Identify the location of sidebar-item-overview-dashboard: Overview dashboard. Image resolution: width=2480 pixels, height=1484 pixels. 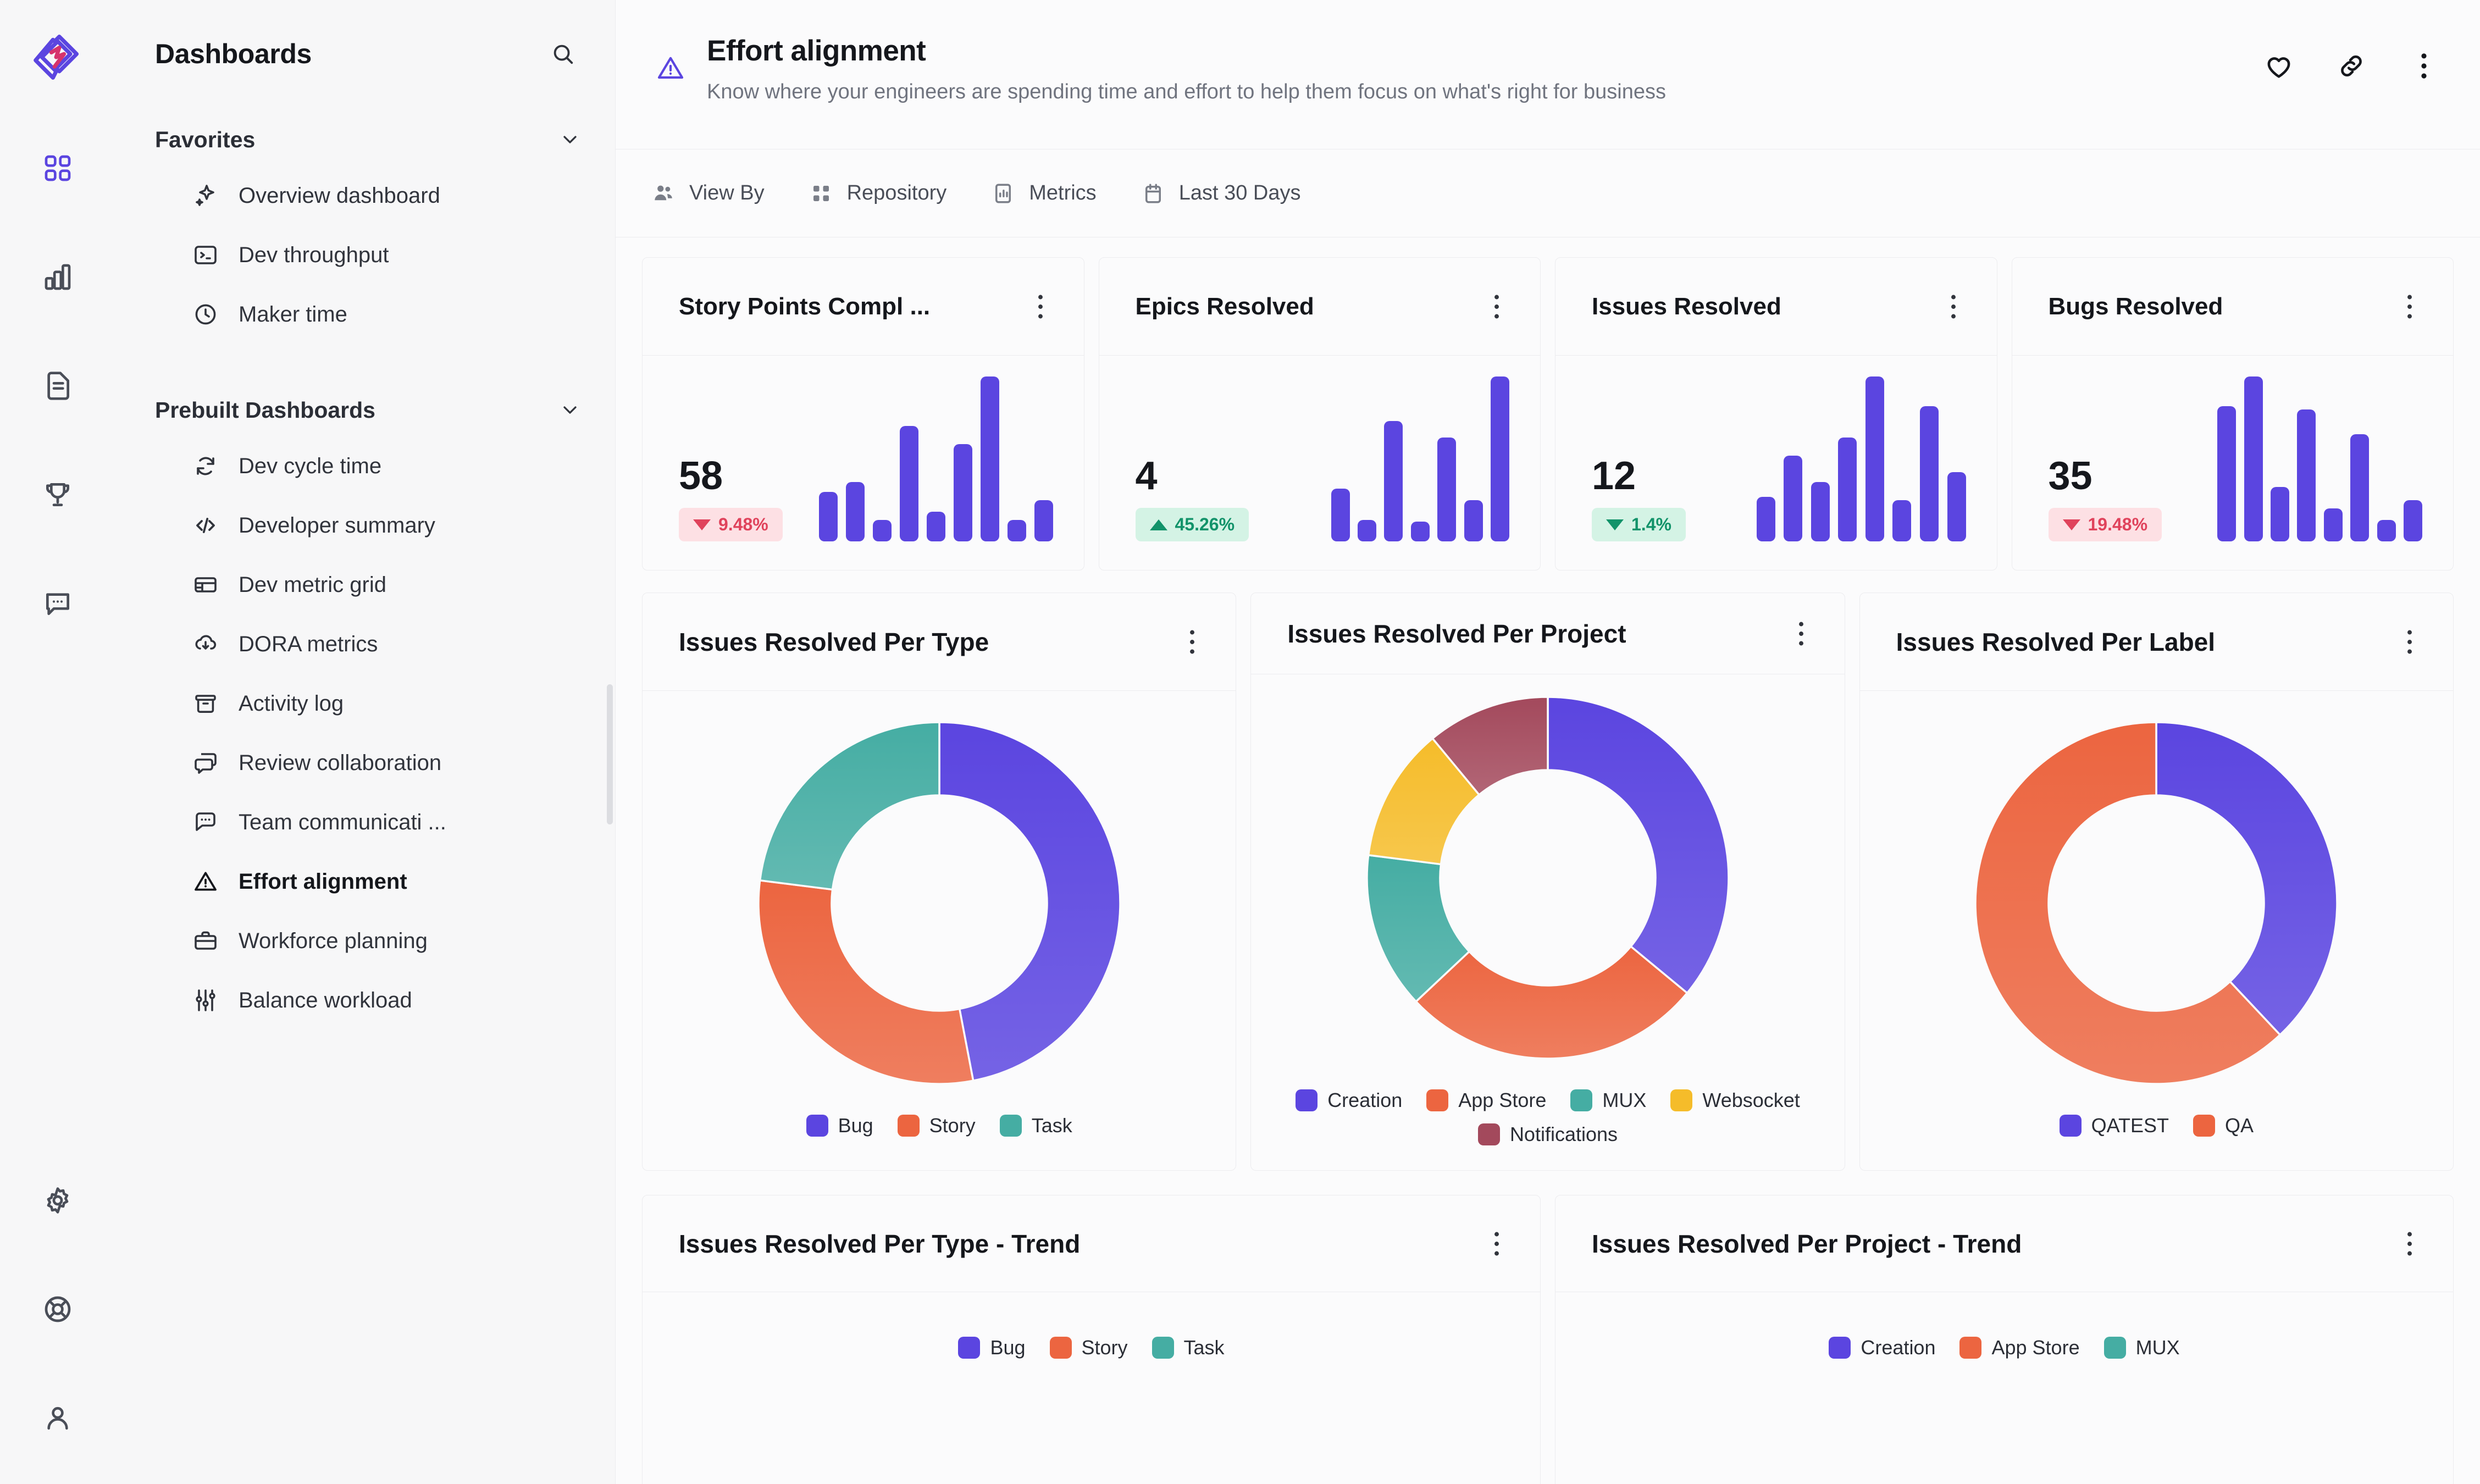
(365, 195).